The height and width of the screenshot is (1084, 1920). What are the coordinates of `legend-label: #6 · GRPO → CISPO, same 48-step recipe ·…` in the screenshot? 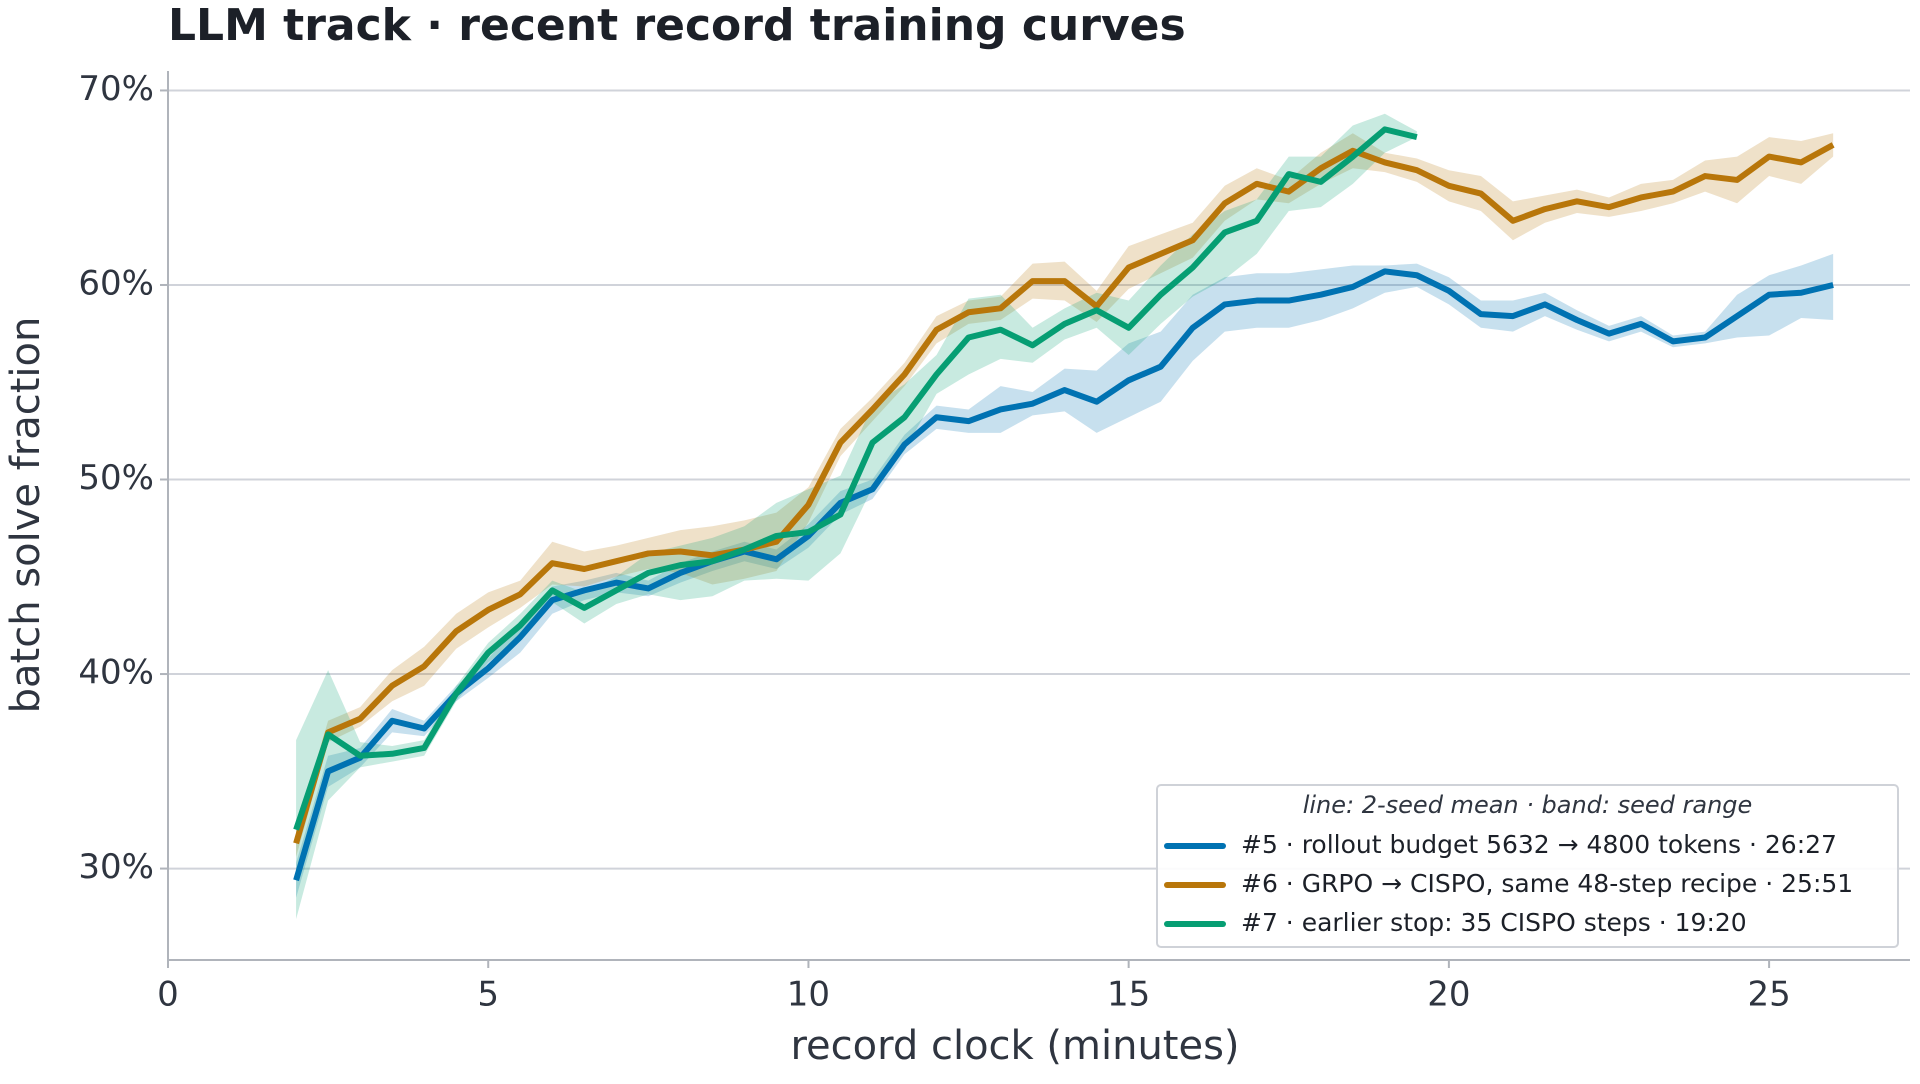 It's located at (1547, 883).